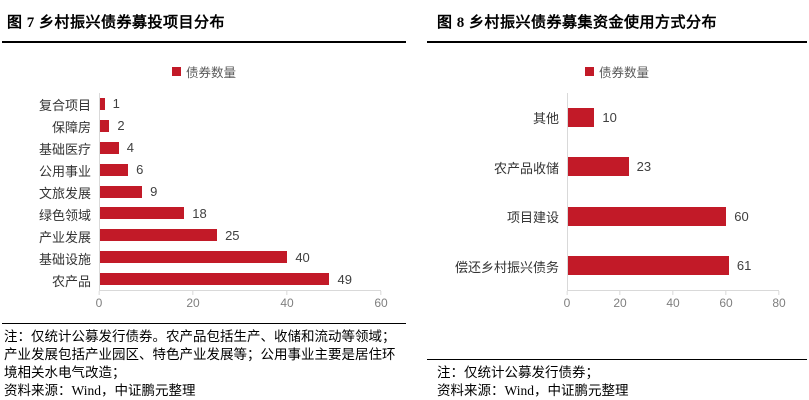 The height and width of the screenshot is (400, 809). Describe the element at coordinates (533, 390) in the screenshot. I see `figure-8-source: 资料来源：Wind，中证鹏元整理` at that location.